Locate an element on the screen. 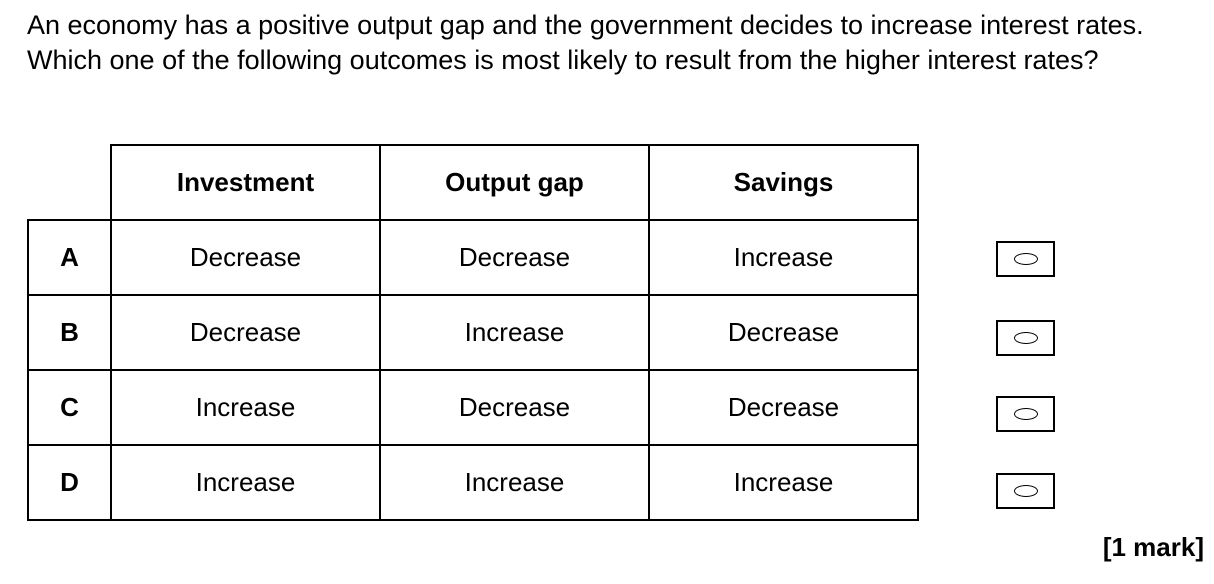 This screenshot has width=1214, height=584. row-letter: A is located at coordinates (69, 257).